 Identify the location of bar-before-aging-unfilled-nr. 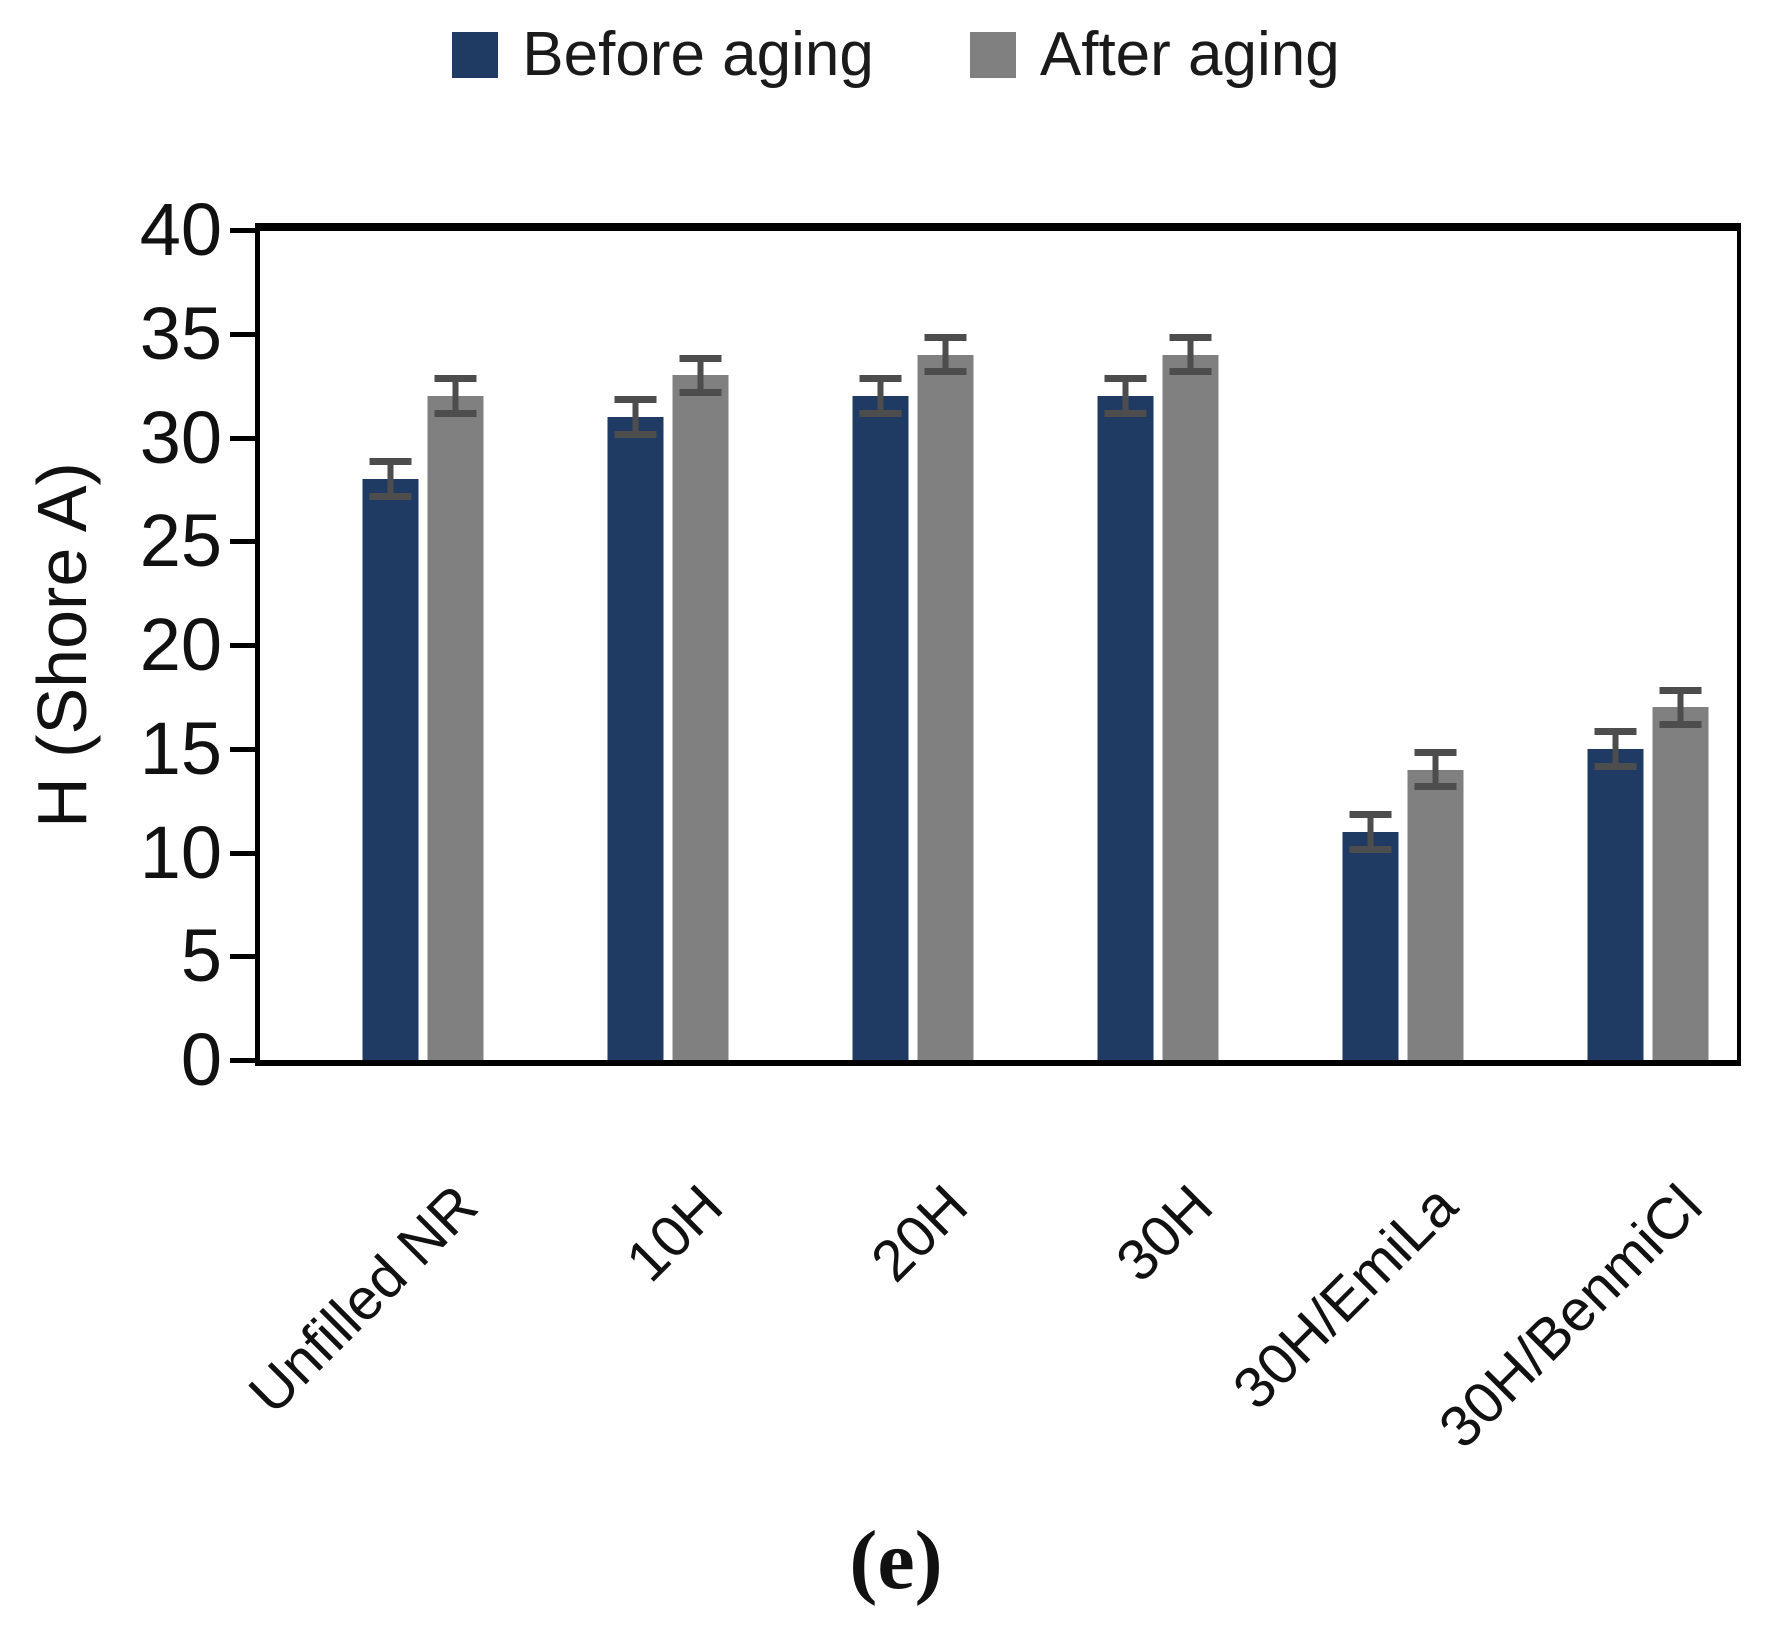
(390, 759).